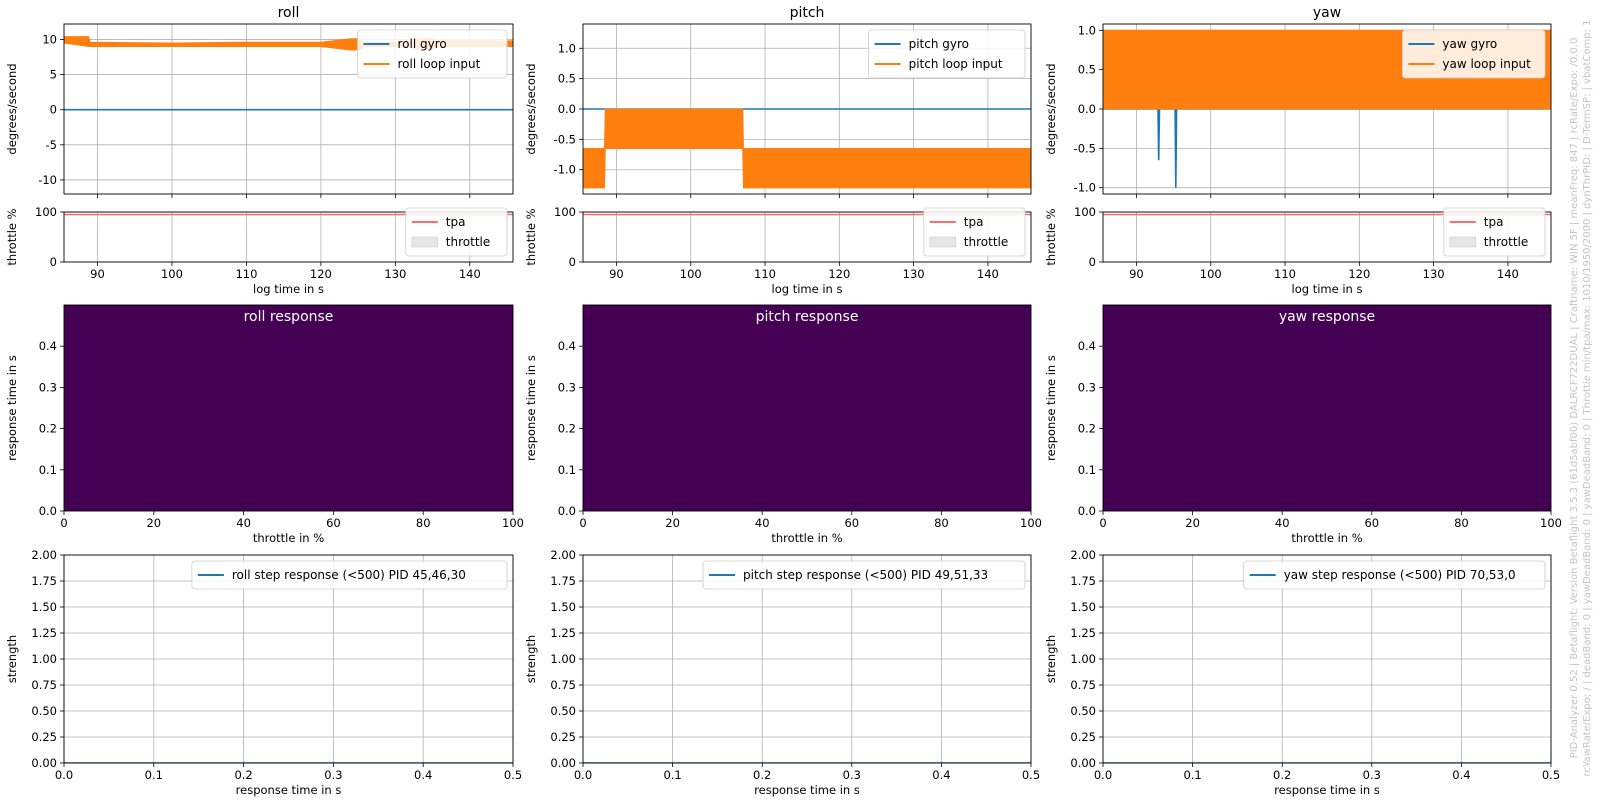 This screenshot has height=804, width=1600. Describe the element at coordinates (243, 775) in the screenshot. I see `x-tick-label: 0.2` at that location.